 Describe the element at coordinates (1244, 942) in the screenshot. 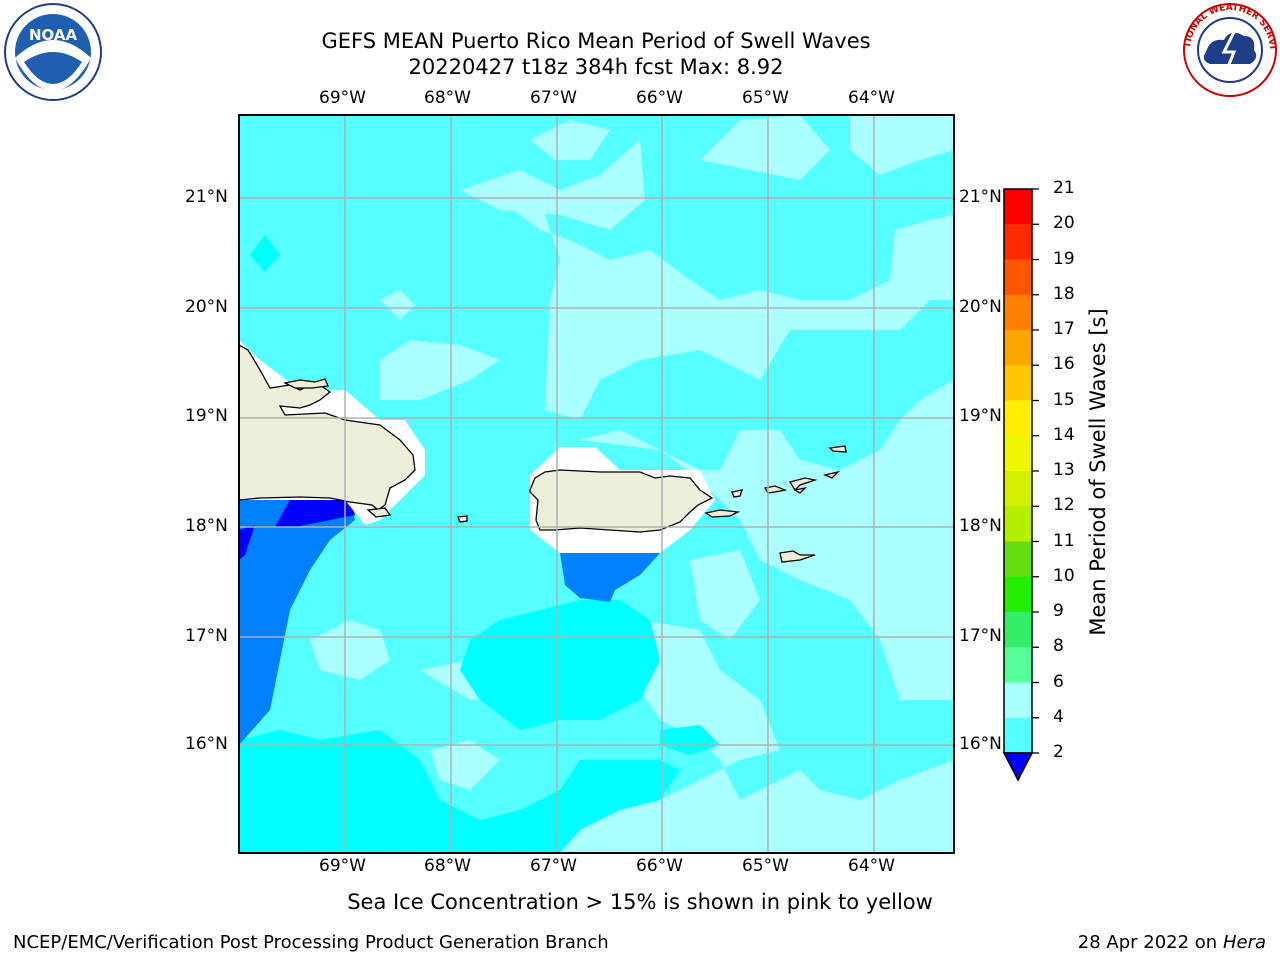

I see `footer-machine: Hera` at that location.